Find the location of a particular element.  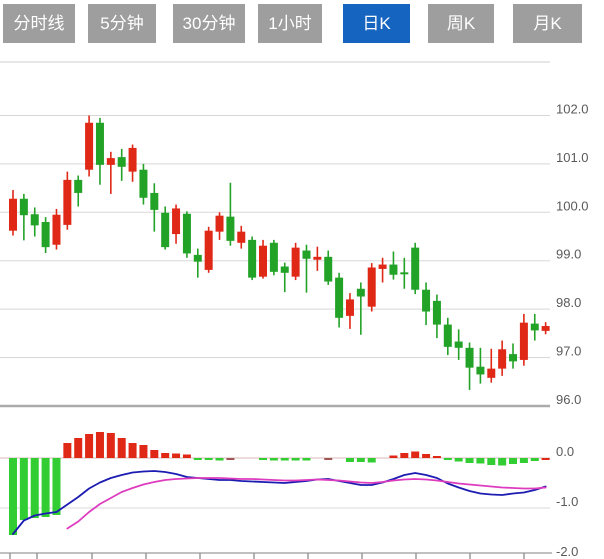

tab-monthly-k: 月K is located at coordinates (547, 23).